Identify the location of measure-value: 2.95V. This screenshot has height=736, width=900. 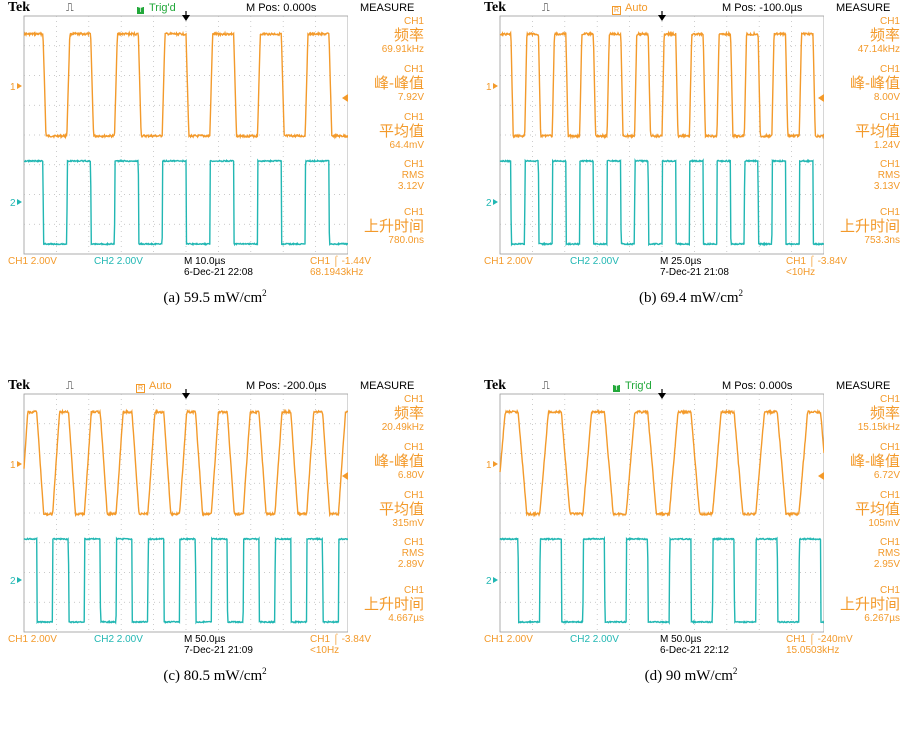
(886, 565).